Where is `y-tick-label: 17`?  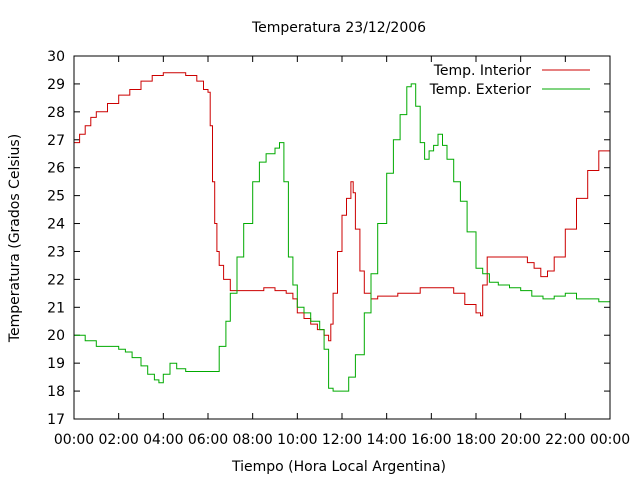 y-tick-label: 17 is located at coordinates (56, 420).